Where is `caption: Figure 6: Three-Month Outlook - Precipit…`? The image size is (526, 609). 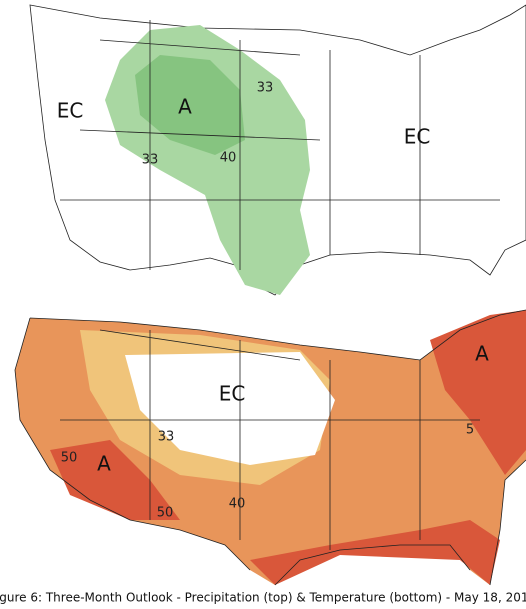
caption: Figure 6: Three-Month Outlook - Precipit… is located at coordinates (263, 598).